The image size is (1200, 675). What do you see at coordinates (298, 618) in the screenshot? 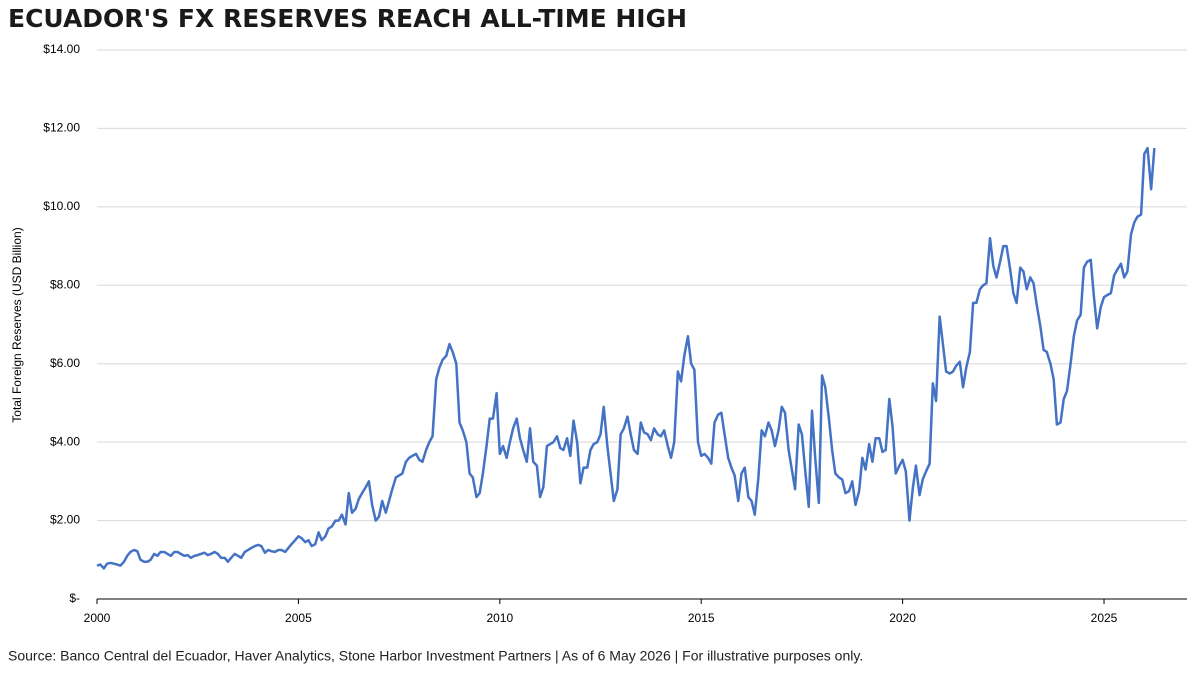
I see `x-tick-label: 2005` at bounding box center [298, 618].